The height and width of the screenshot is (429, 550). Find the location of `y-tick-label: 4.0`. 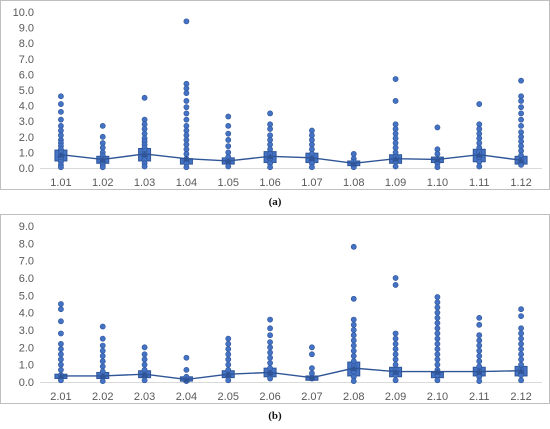

y-tick-label: 4.0 is located at coordinates (26, 314).